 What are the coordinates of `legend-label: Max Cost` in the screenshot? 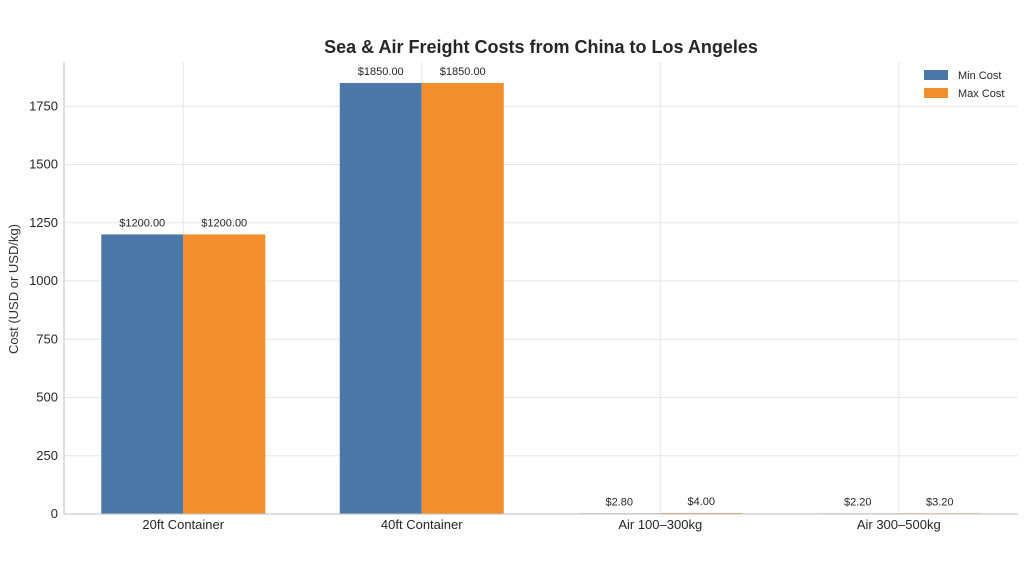 It's located at (981, 94).